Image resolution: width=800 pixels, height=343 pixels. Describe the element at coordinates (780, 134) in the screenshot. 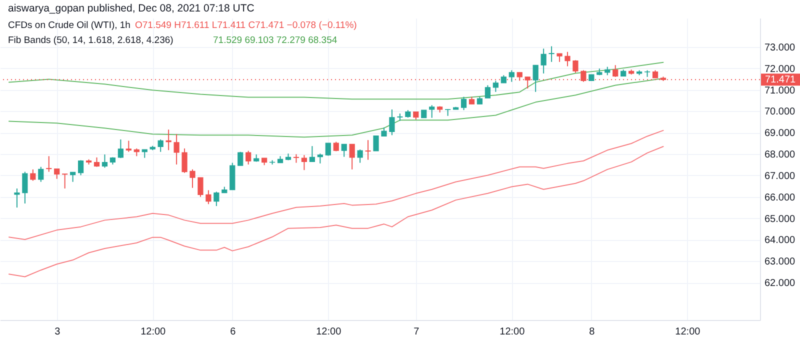

I see `y-tick-label: 69.000` at that location.